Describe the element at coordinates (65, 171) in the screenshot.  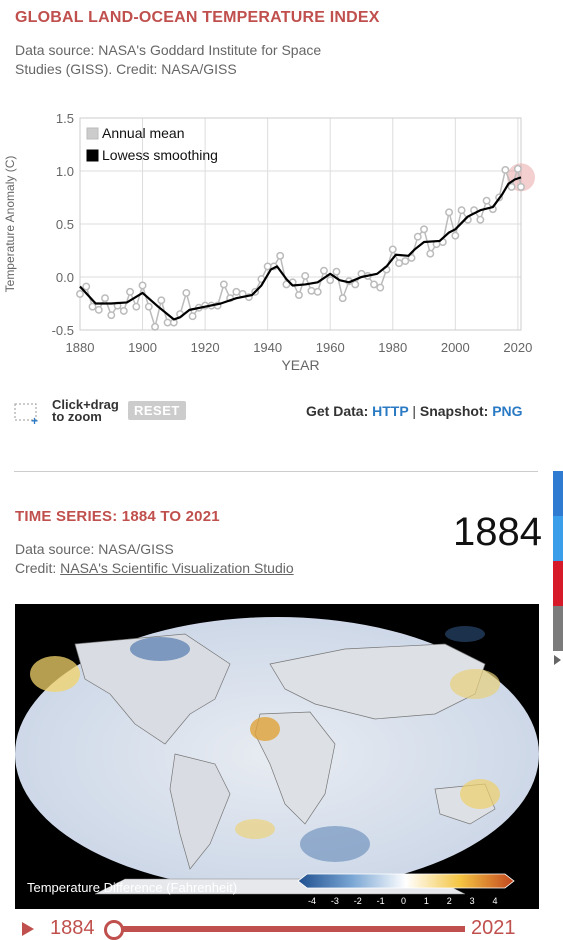
I see `y-tick-label: 1.0` at that location.